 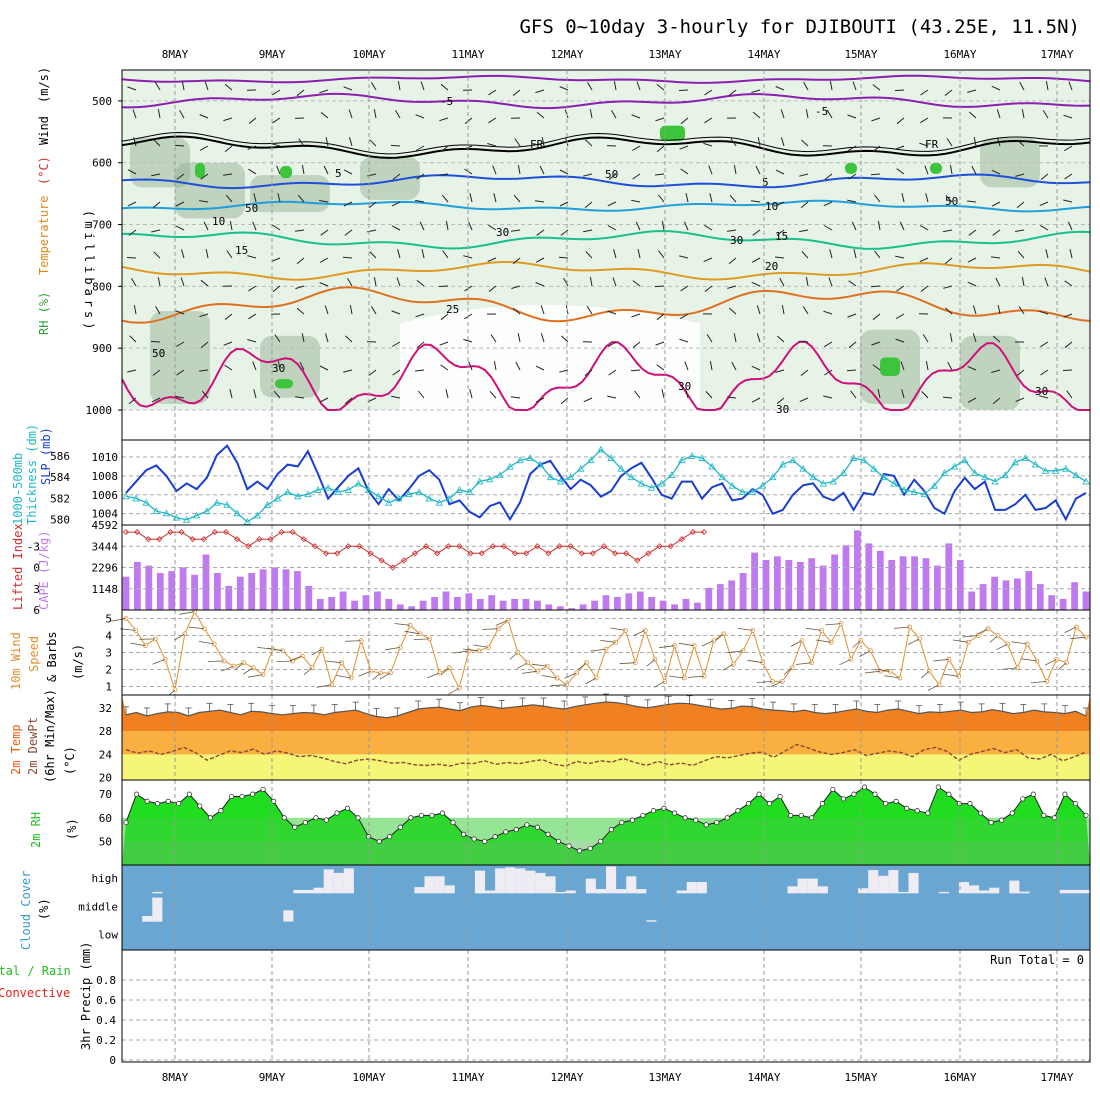 What do you see at coordinates (108, 619) in the screenshot?
I see `wind-tick-label: 5` at bounding box center [108, 619].